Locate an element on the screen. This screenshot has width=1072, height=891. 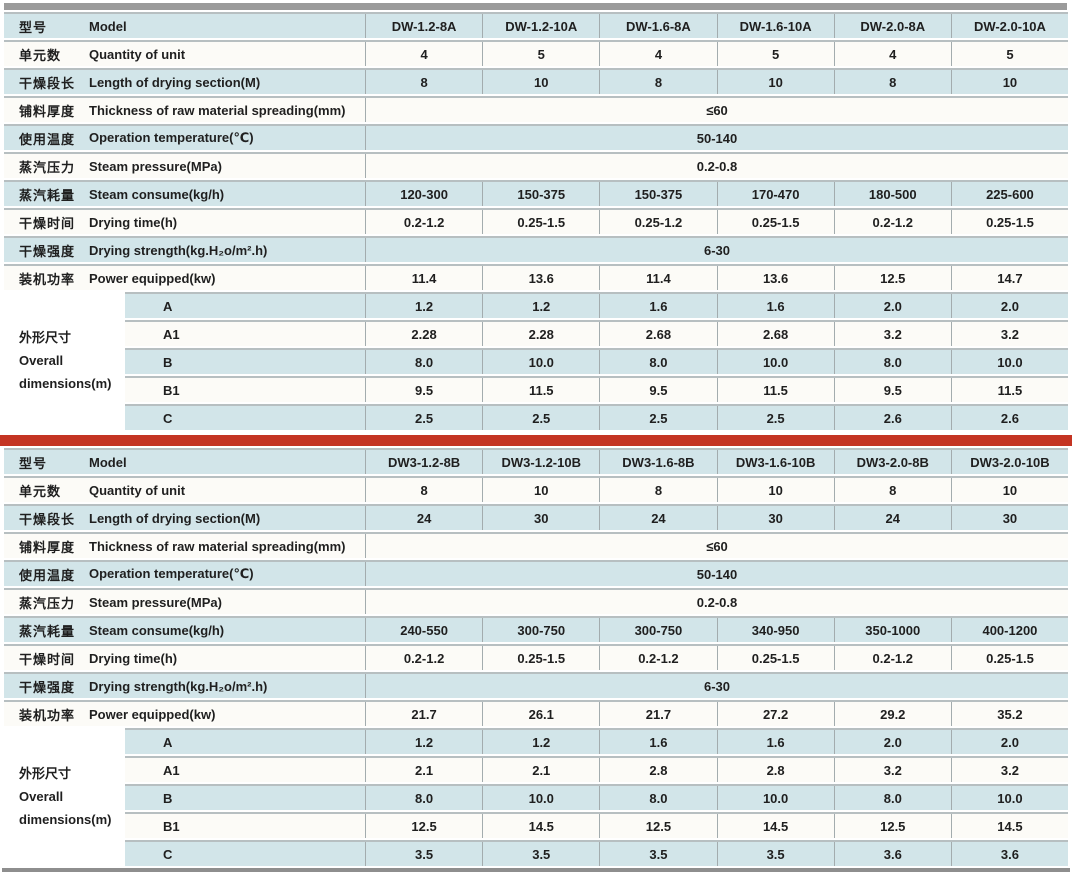
dimension-row: A1 2.1 2.1 2.8 2.8 3.2 3.2 is located at coordinates (596, 770).